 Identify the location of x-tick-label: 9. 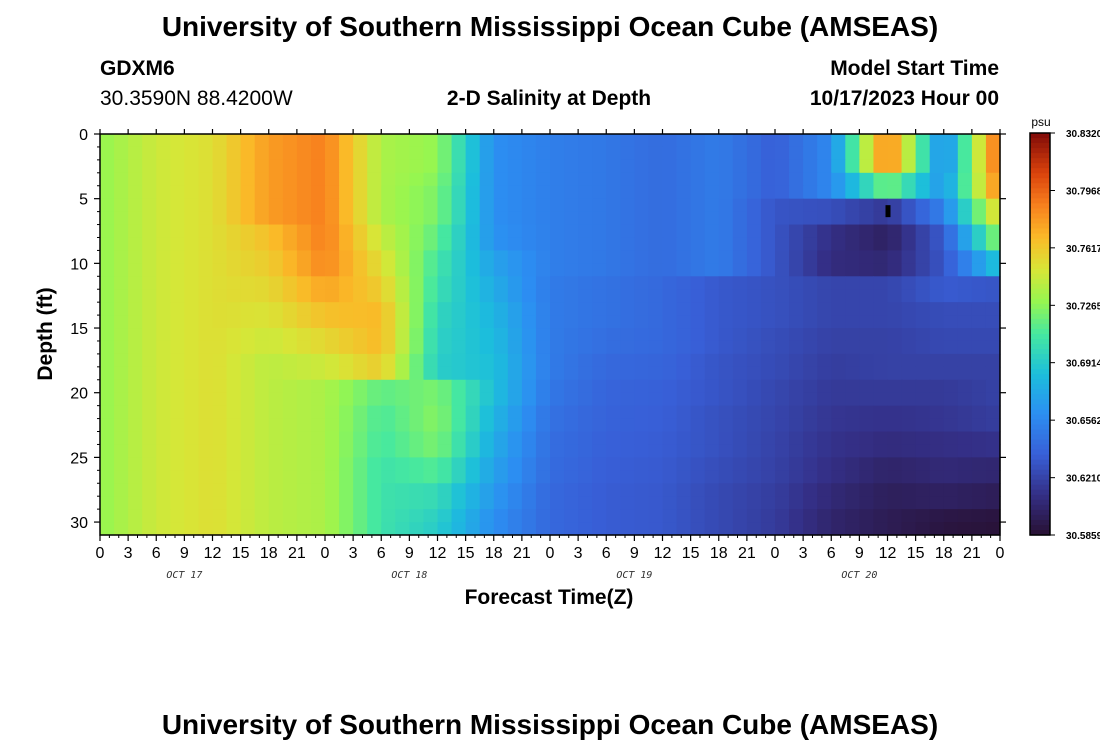
(409, 553).